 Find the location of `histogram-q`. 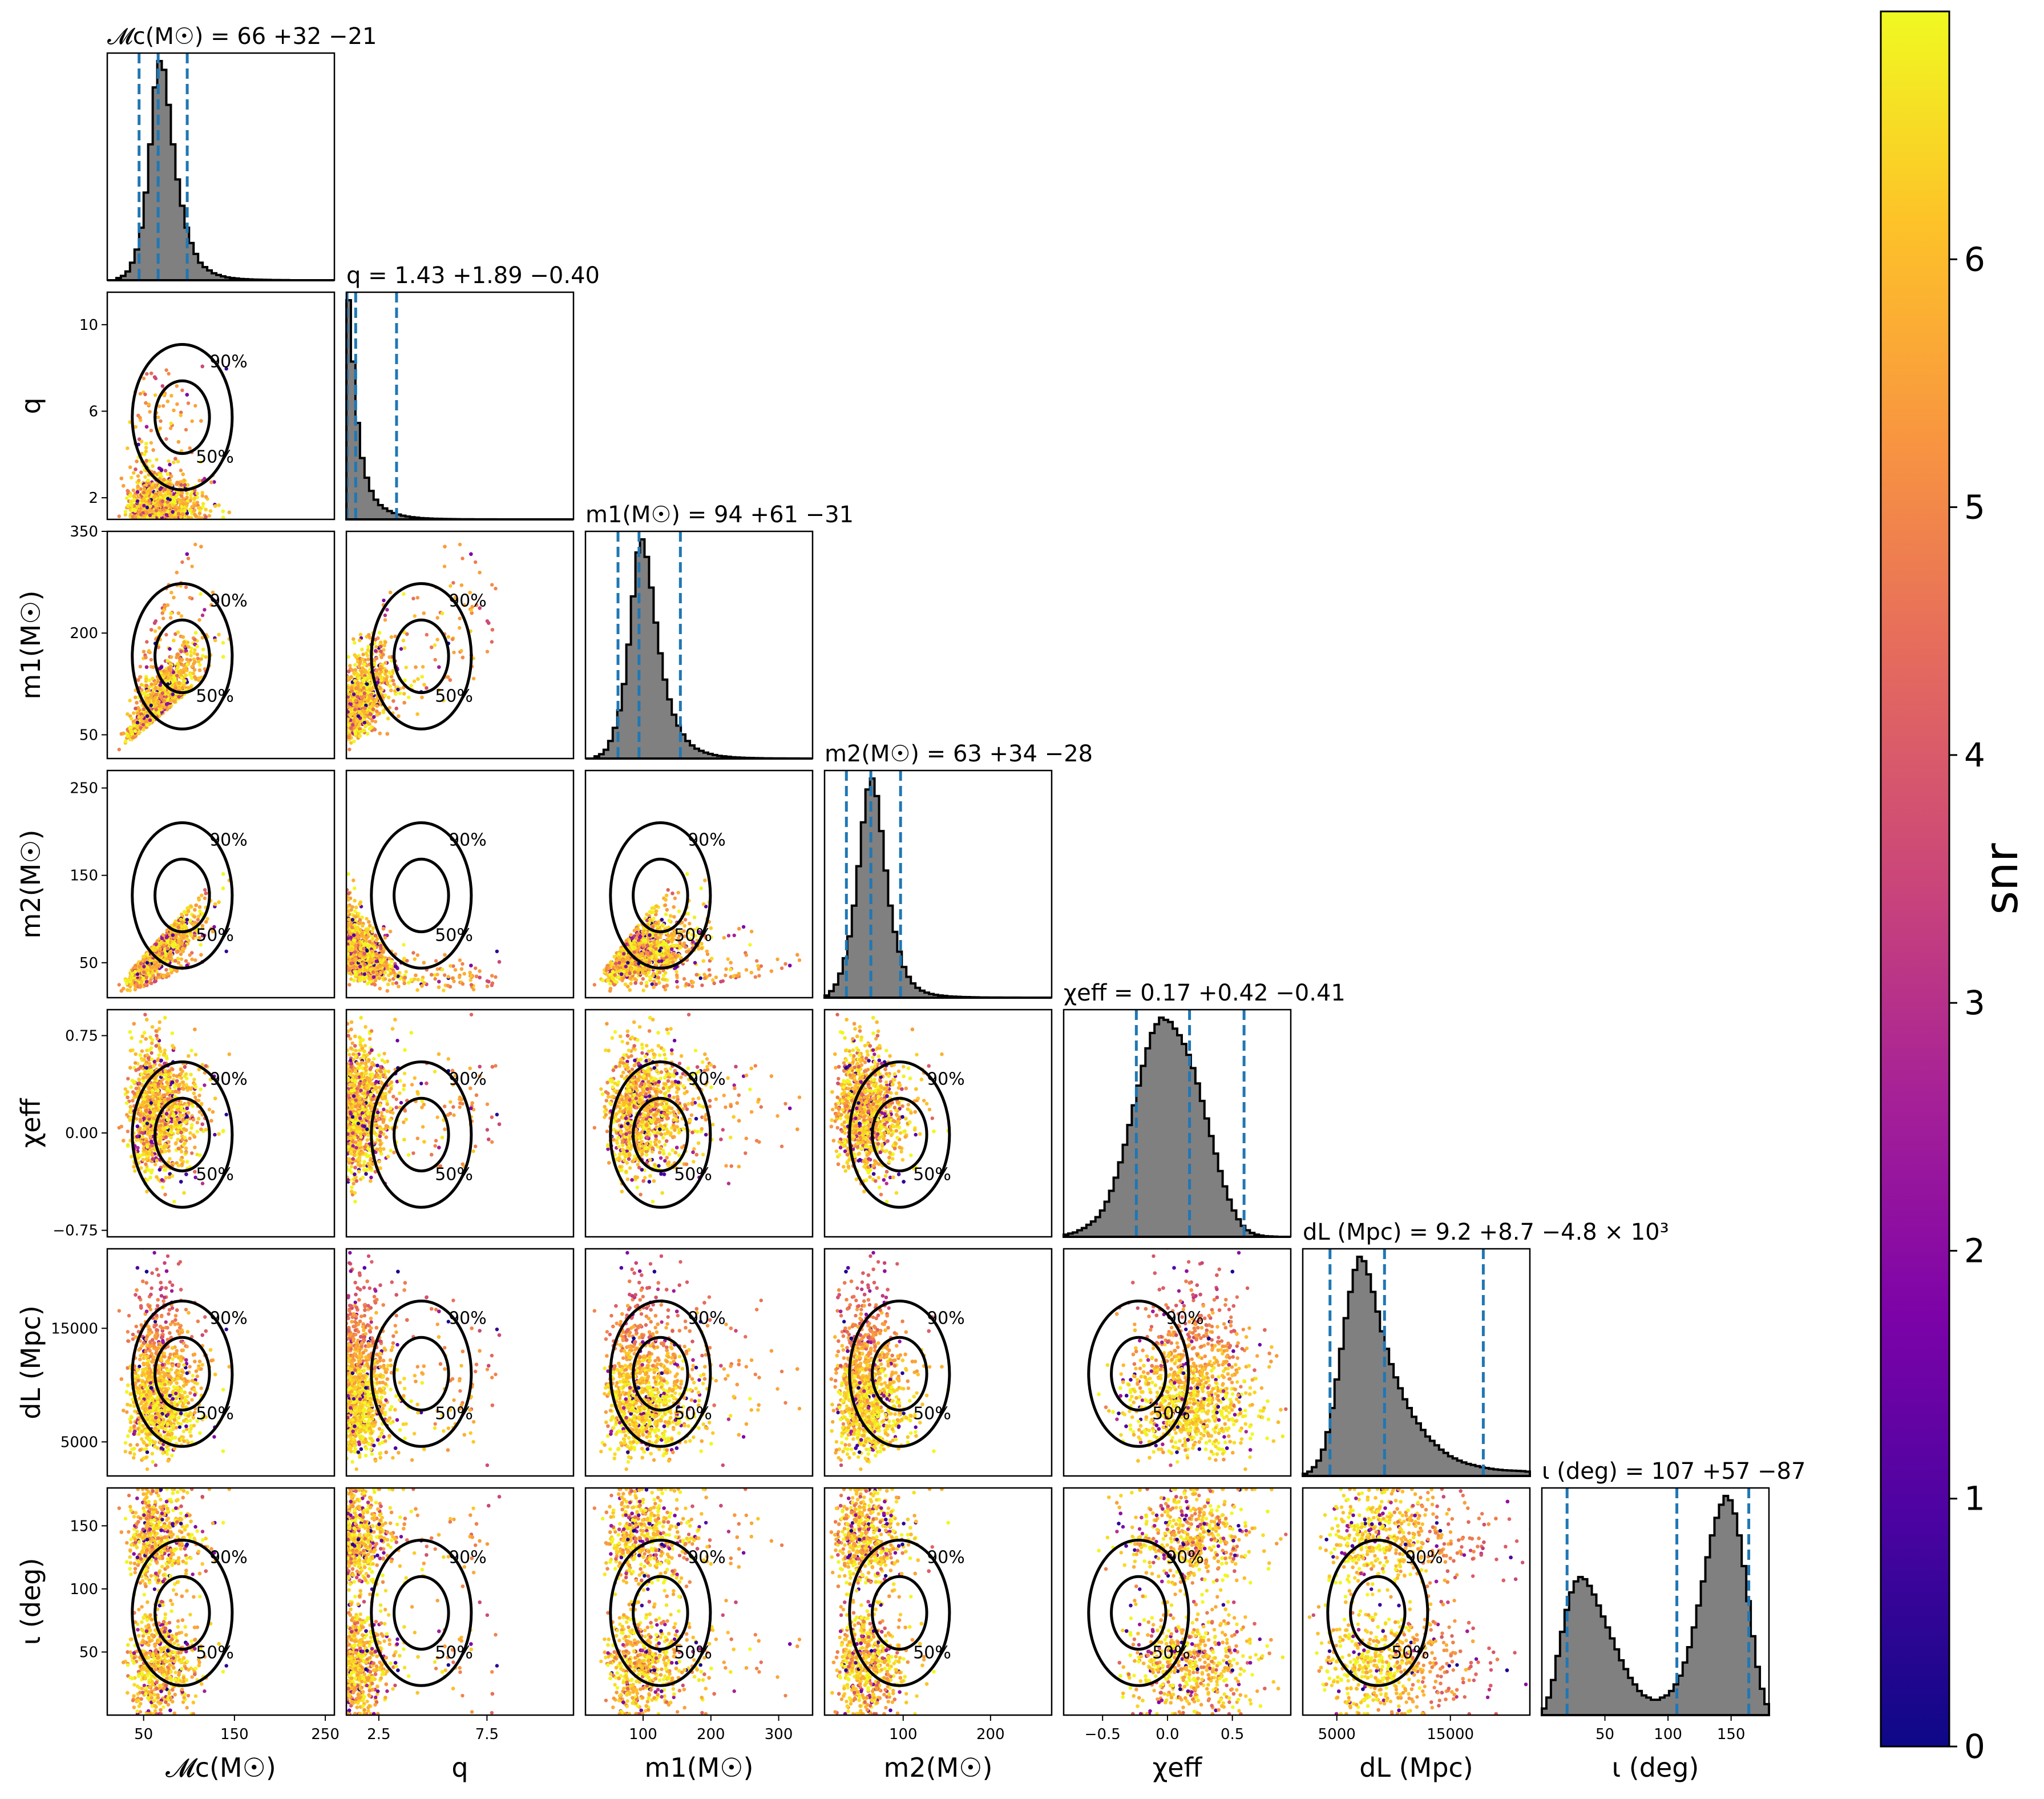

histogram-q is located at coordinates (459, 410).